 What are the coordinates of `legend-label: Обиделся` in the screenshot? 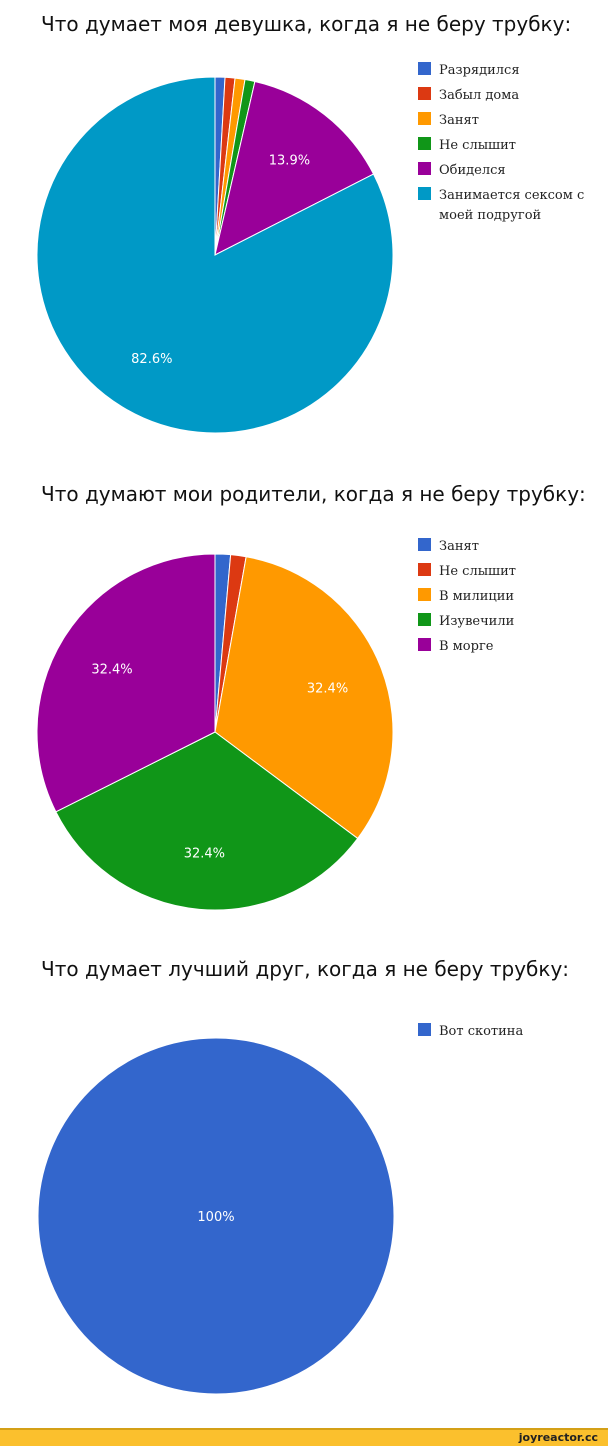 It's located at (472, 170).